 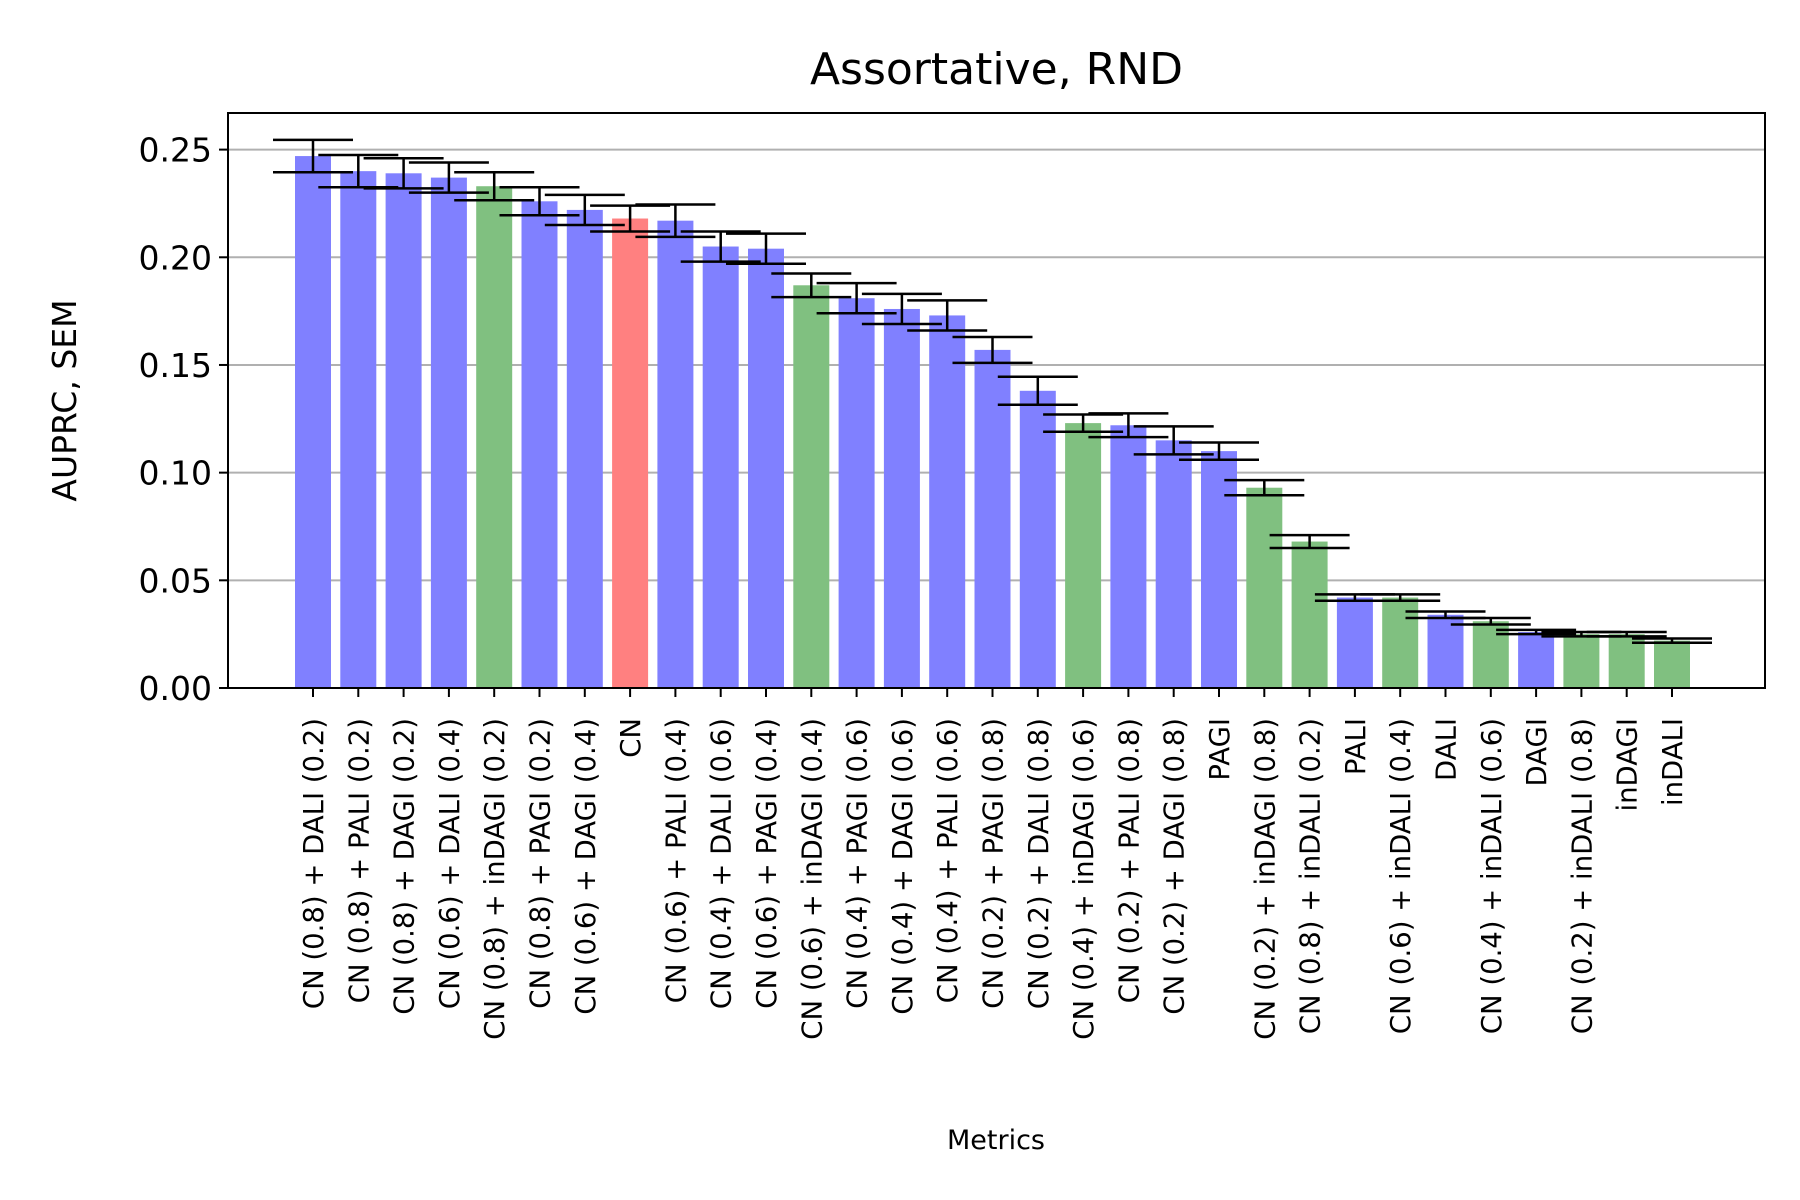 What do you see at coordinates (1537, 752) in the screenshot?
I see `x-tick-label: DAGI` at bounding box center [1537, 752].